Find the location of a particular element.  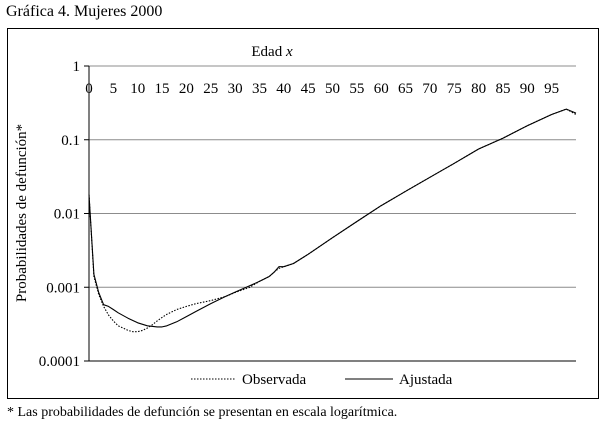

x-tick-label: 45 is located at coordinates (308, 89).